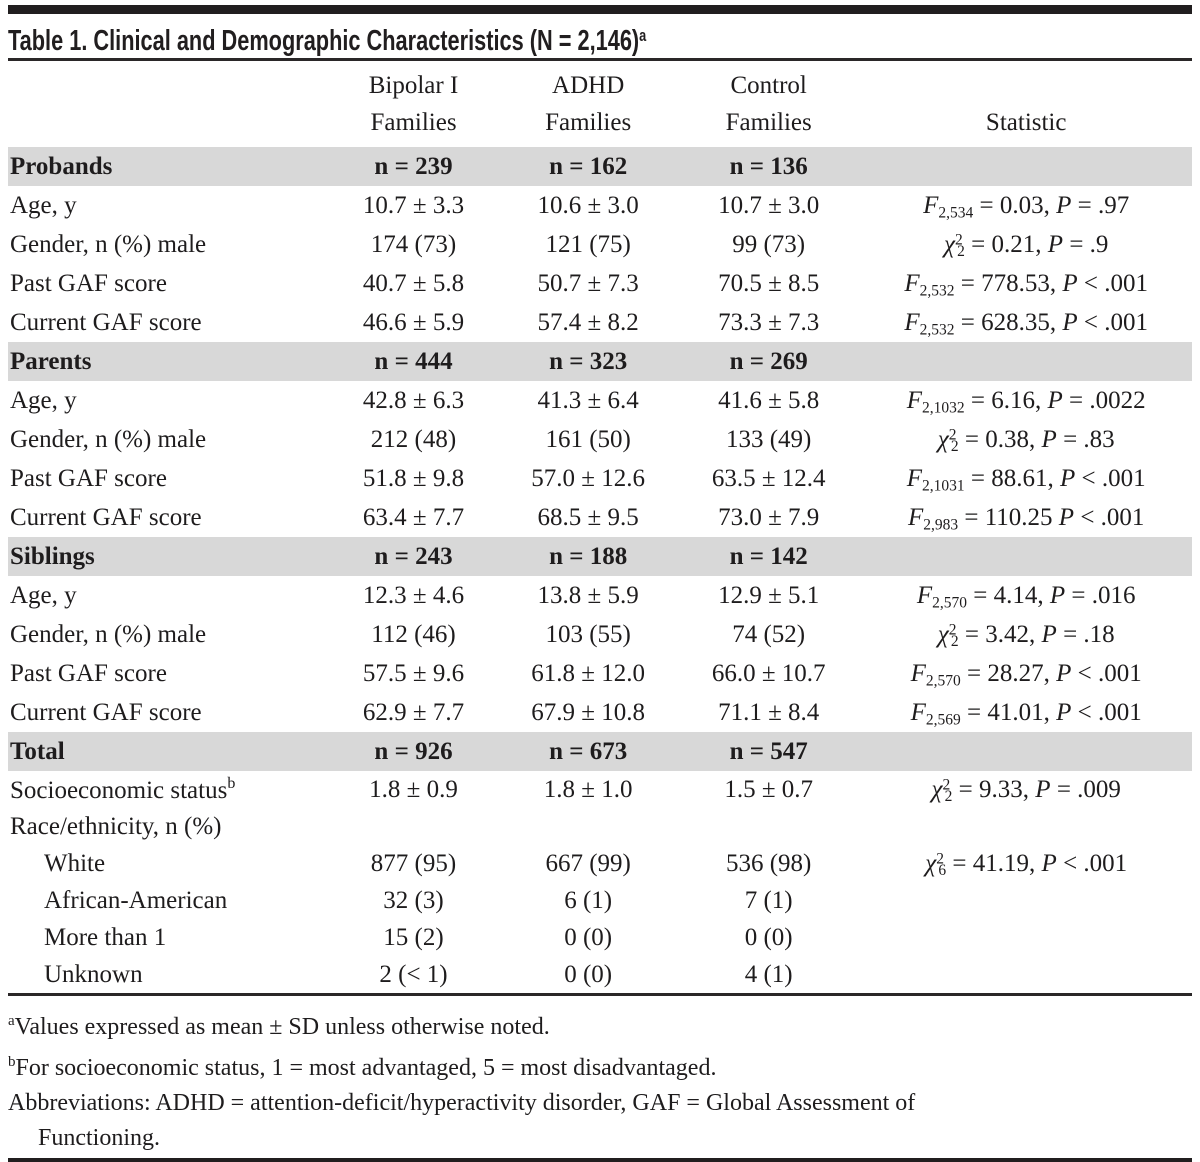  I want to click on value-cell: 121 (75), so click(588, 244).